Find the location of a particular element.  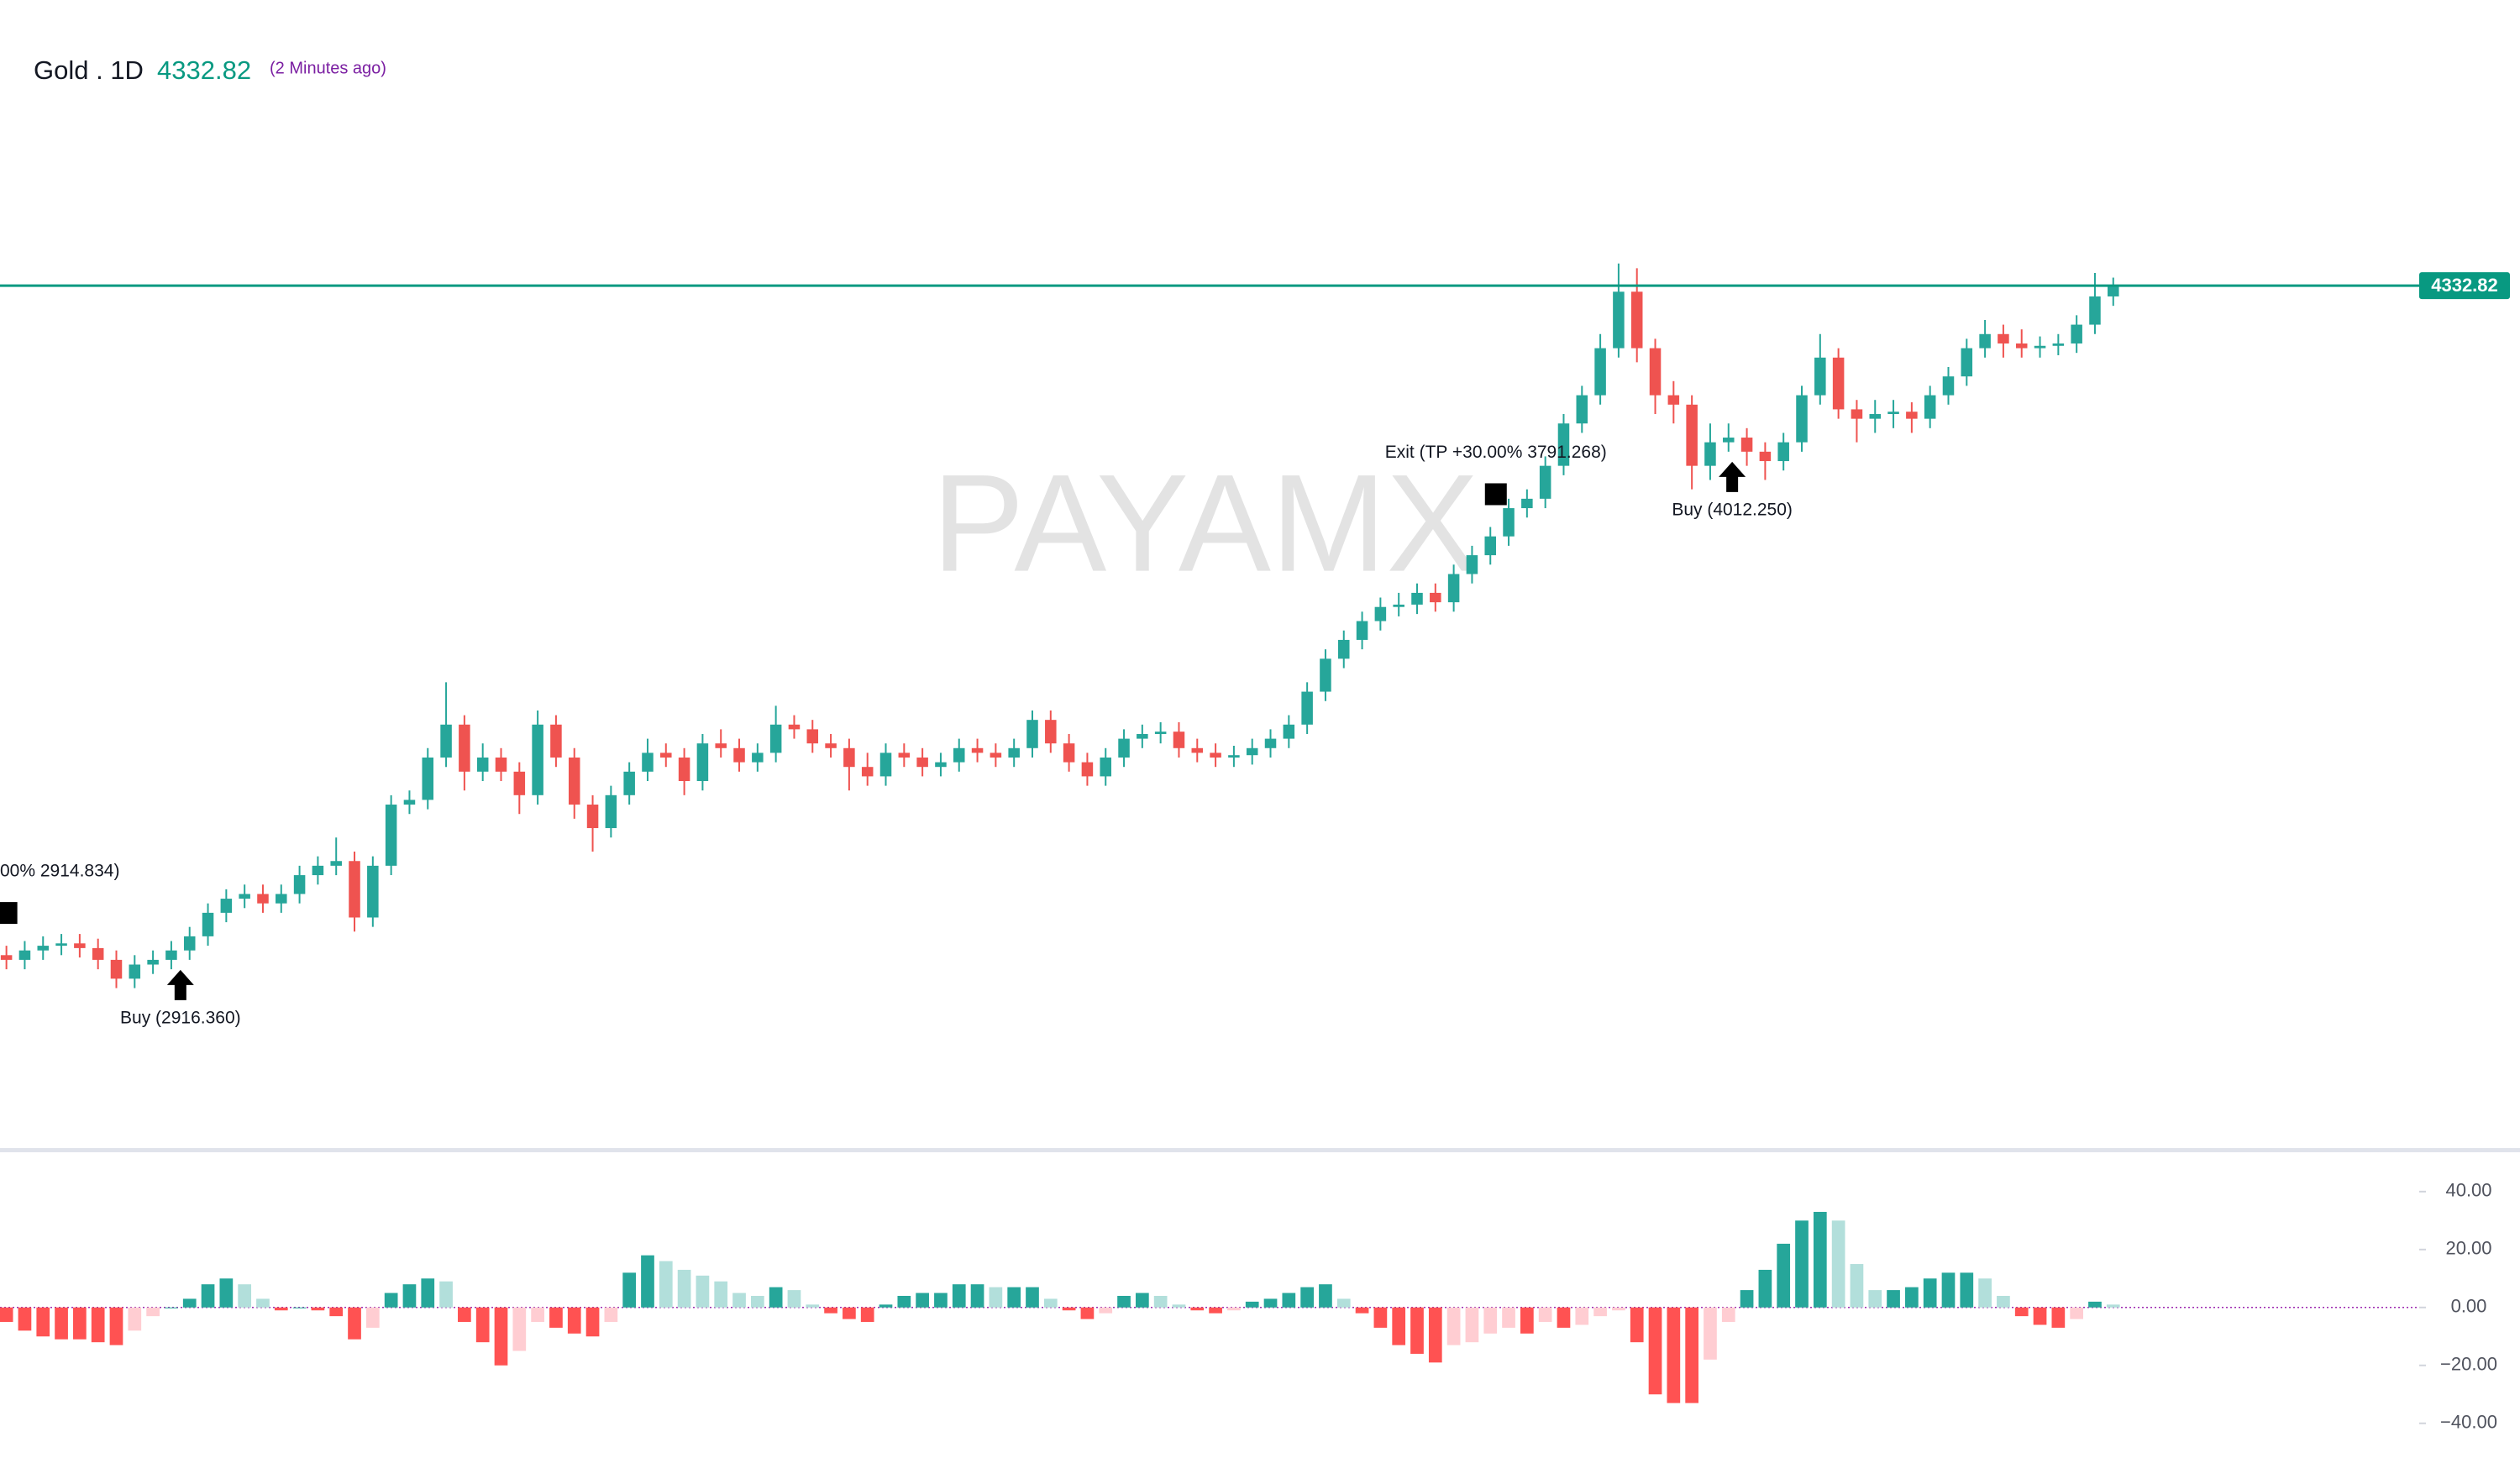

last-price-label: 4332.82 is located at coordinates (2464, 285).